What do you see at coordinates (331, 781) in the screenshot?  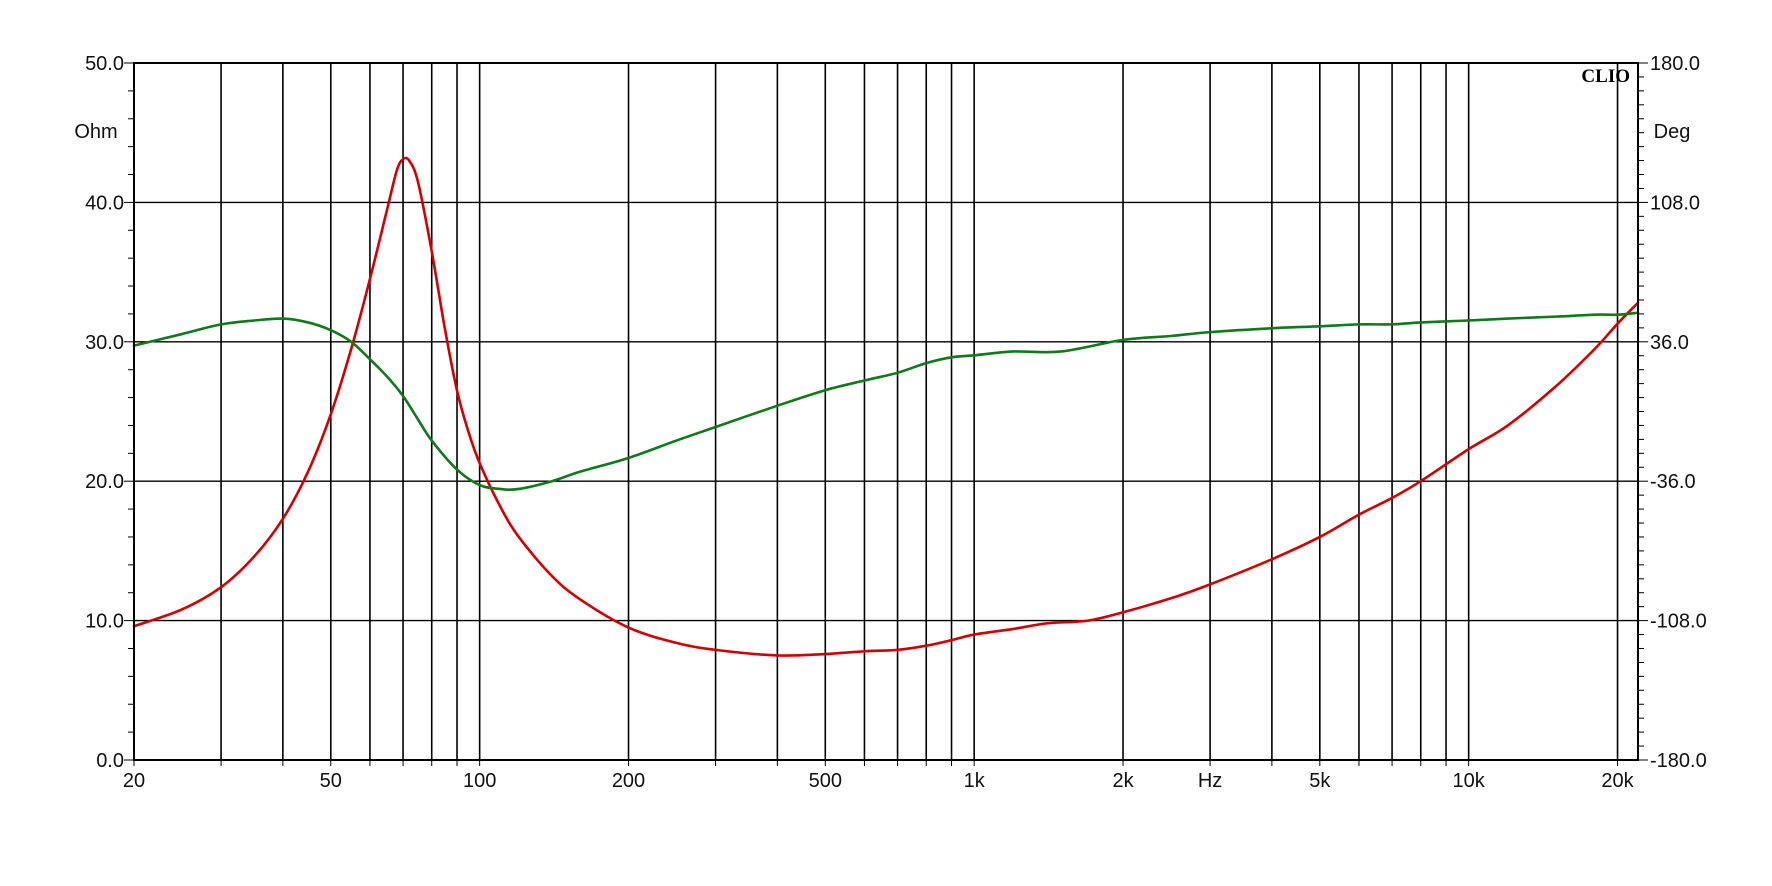 I see `x-tick-label: 50` at bounding box center [331, 781].